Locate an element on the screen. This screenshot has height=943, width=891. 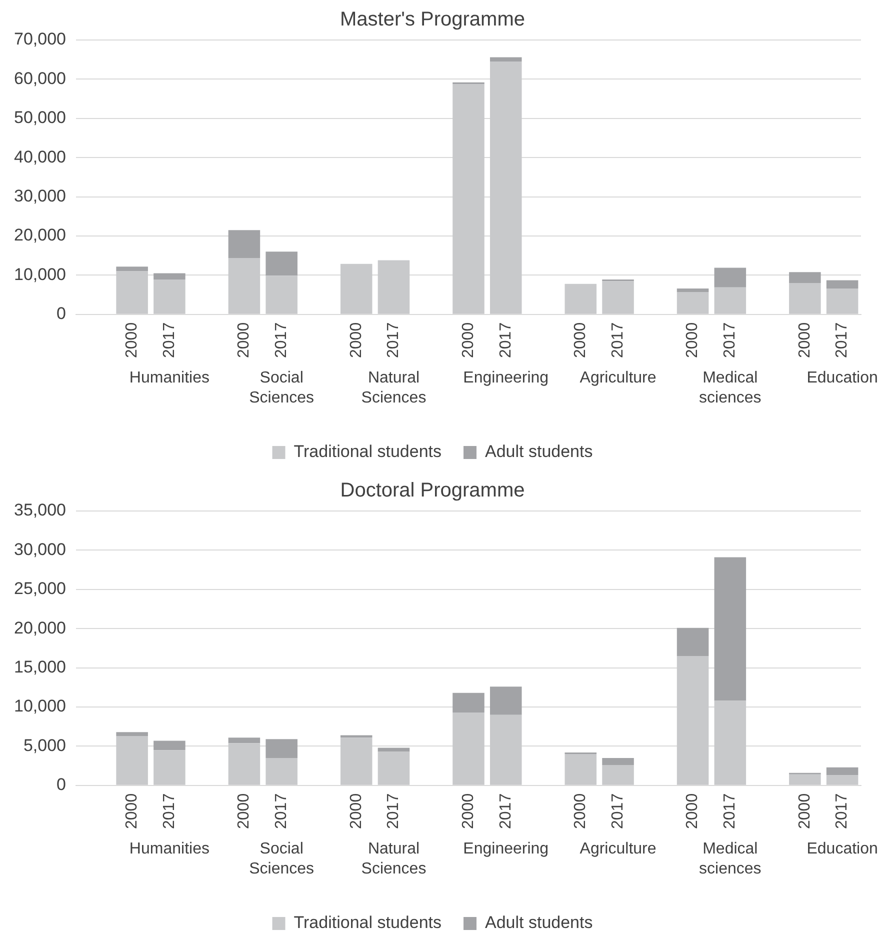
y-tick-label: 15,000 is located at coordinates (40, 666).